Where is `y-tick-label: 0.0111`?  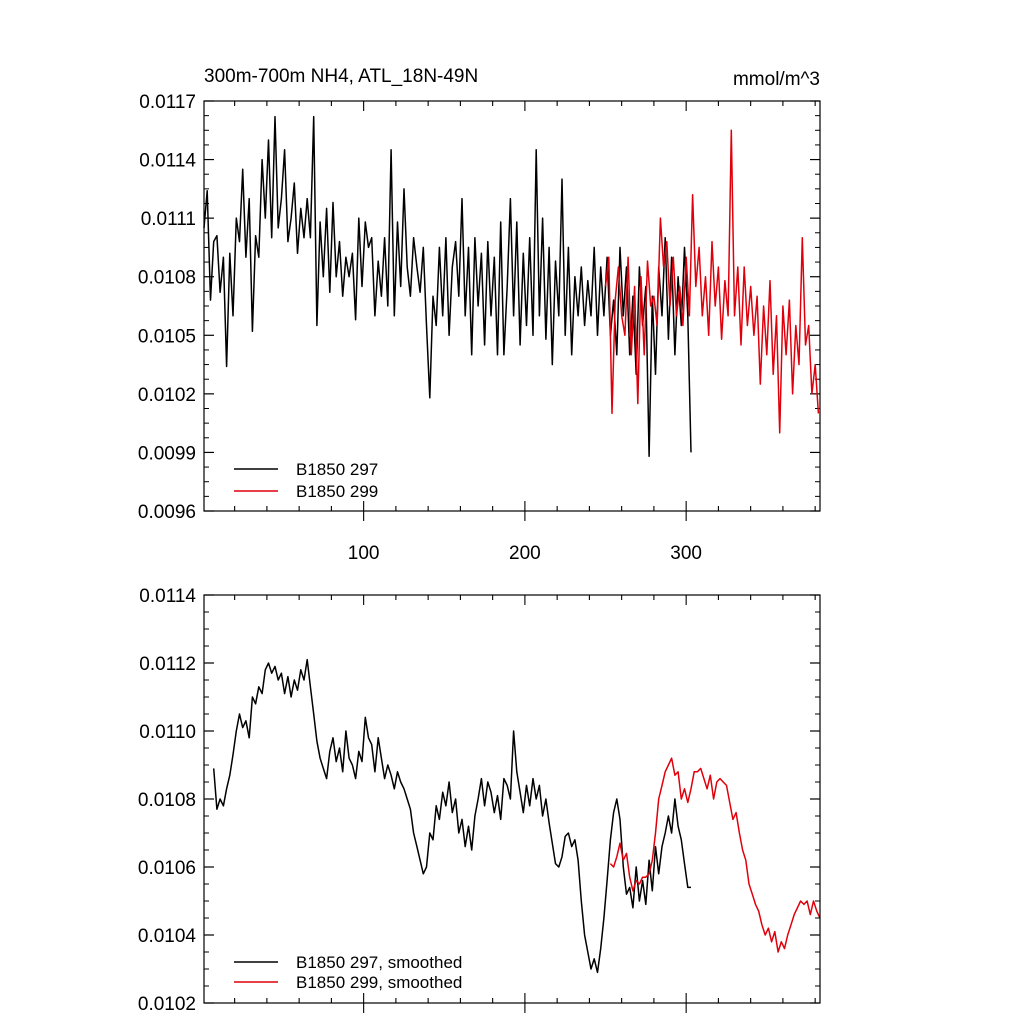
y-tick-label: 0.0111 is located at coordinates (168, 219).